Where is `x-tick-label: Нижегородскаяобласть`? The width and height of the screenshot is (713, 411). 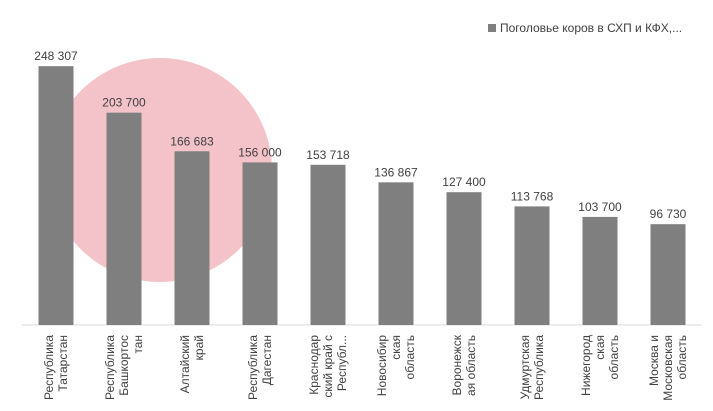 x-tick-label: Нижегородскаяобласть is located at coordinates (600, 365).